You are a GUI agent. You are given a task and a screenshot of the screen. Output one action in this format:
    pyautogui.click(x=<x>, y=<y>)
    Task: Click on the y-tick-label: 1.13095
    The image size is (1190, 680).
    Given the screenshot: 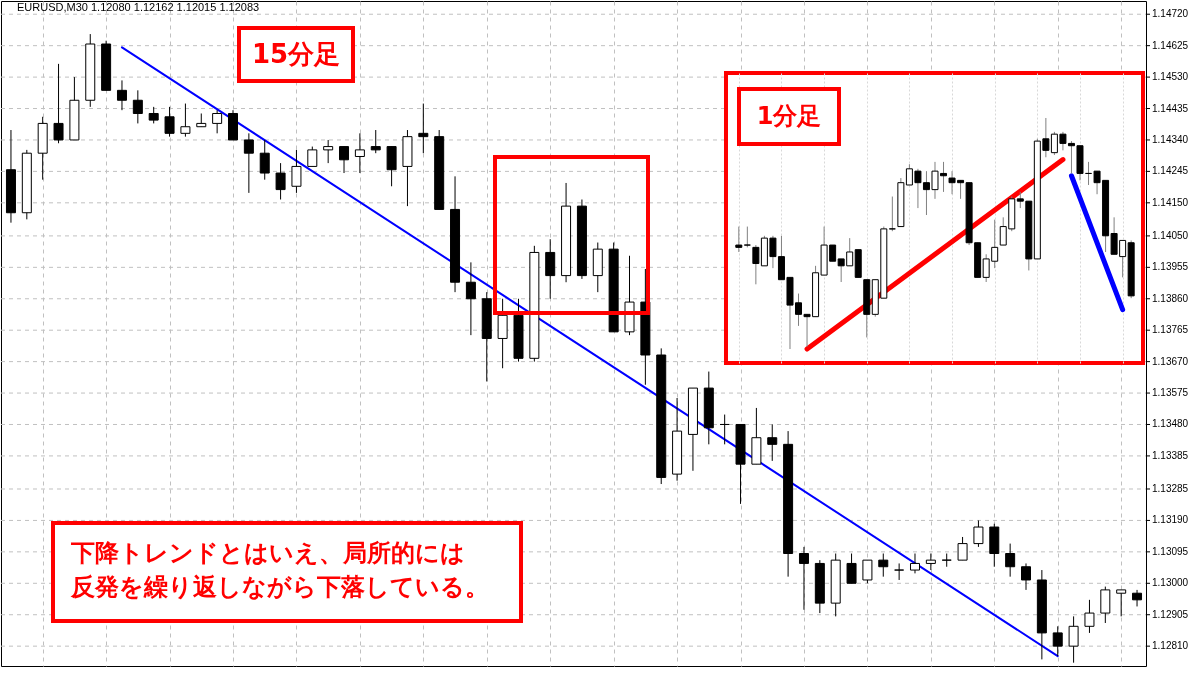 What is the action you would take?
    pyautogui.click(x=1170, y=551)
    